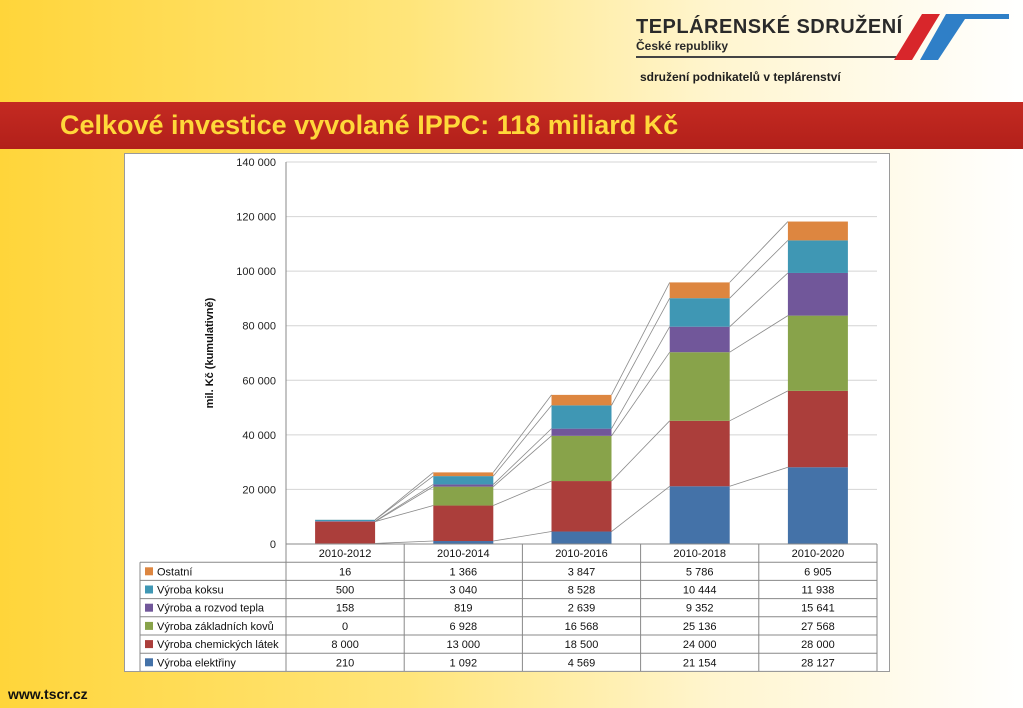  Describe the element at coordinates (769, 27) in the screenshot. I see `logo-title: TEPLÁRENSKÉ SDRUŽENÍ` at that location.